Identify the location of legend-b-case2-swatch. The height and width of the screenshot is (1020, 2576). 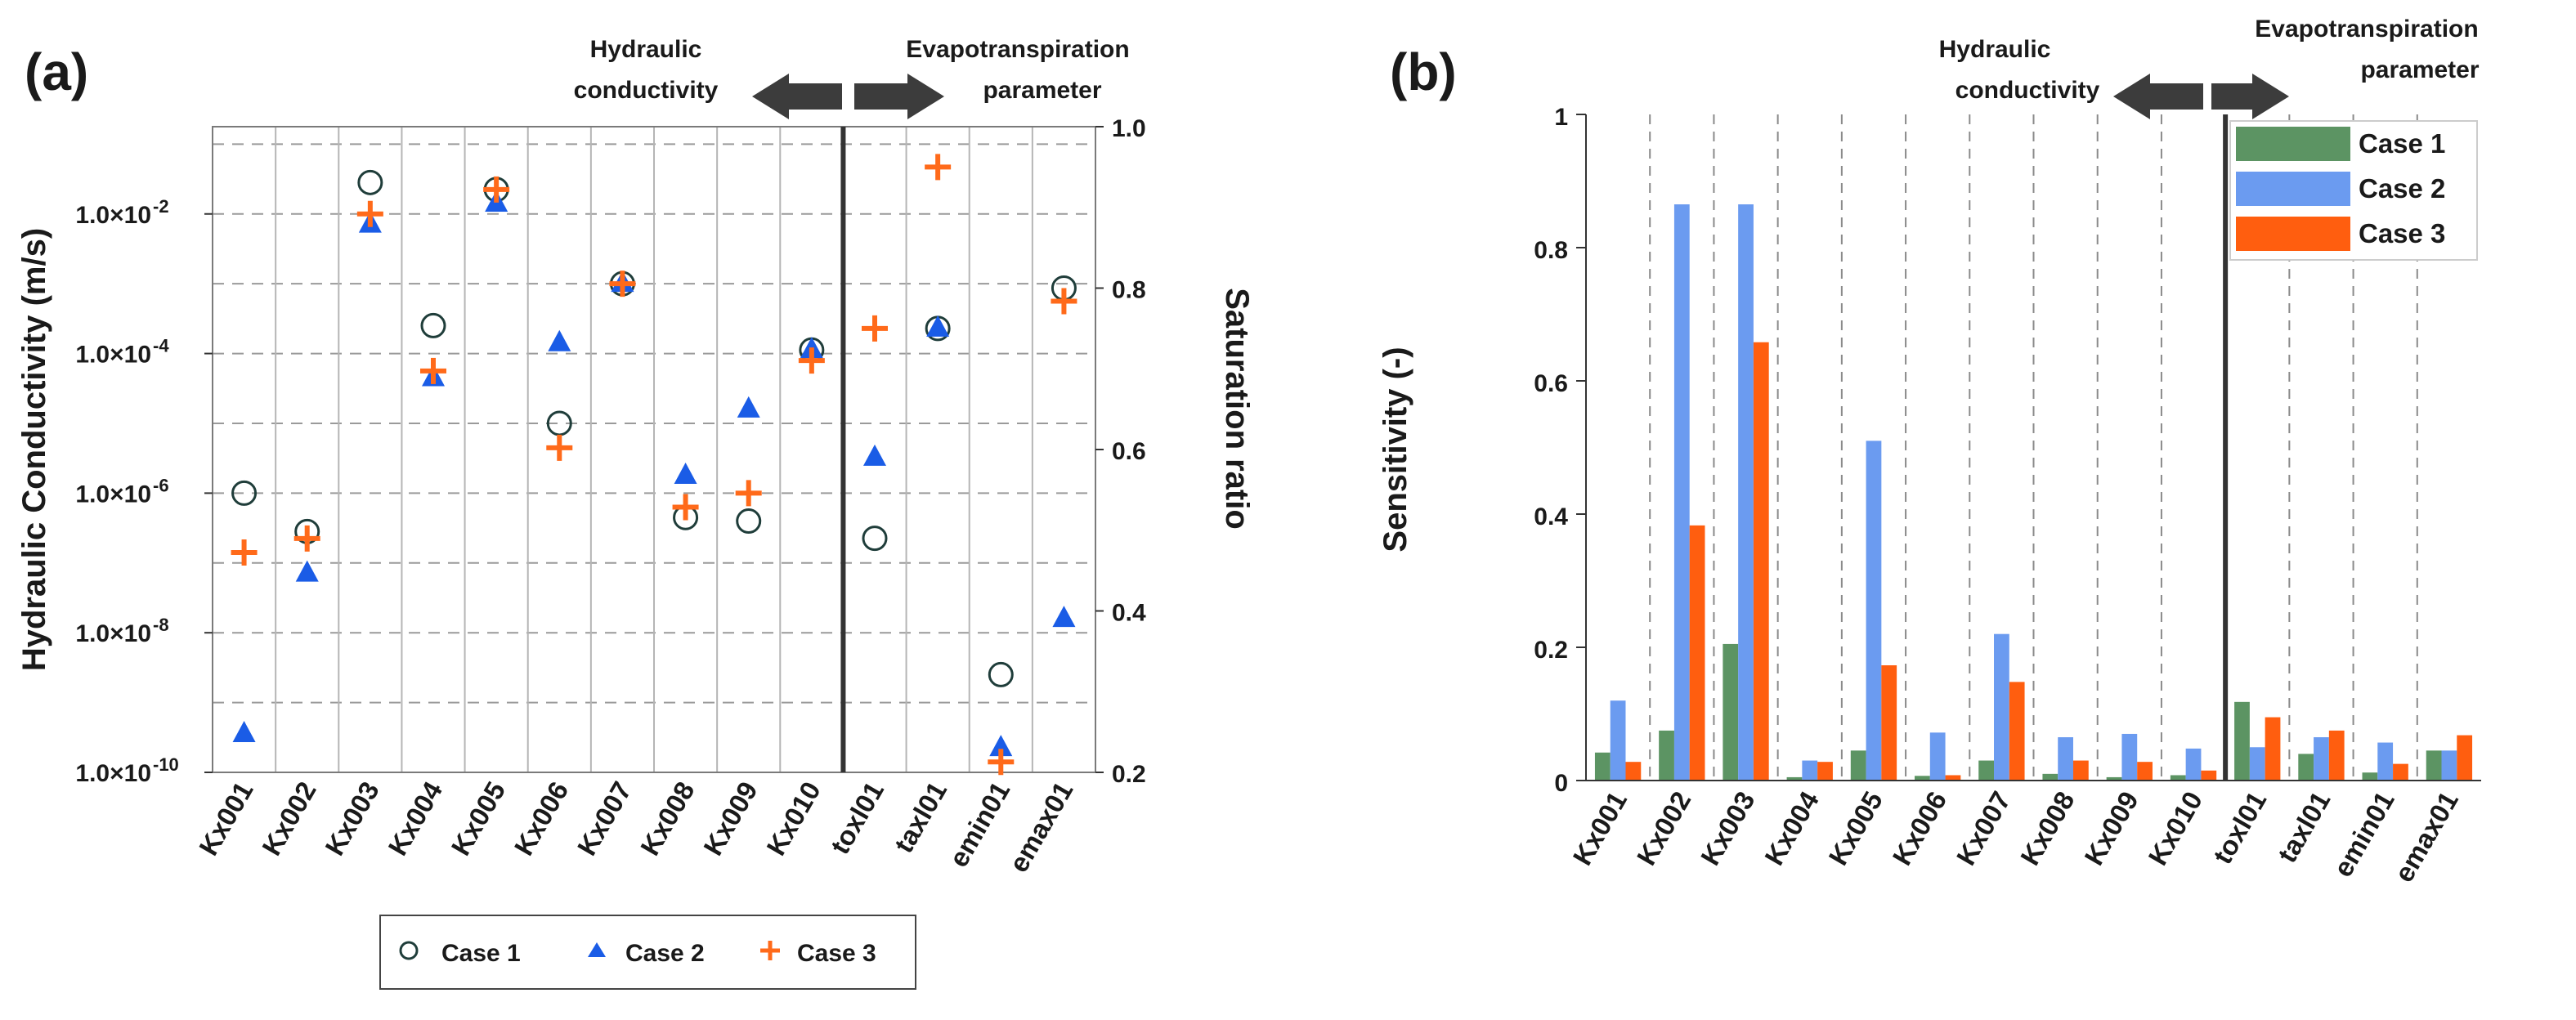
(2293, 189).